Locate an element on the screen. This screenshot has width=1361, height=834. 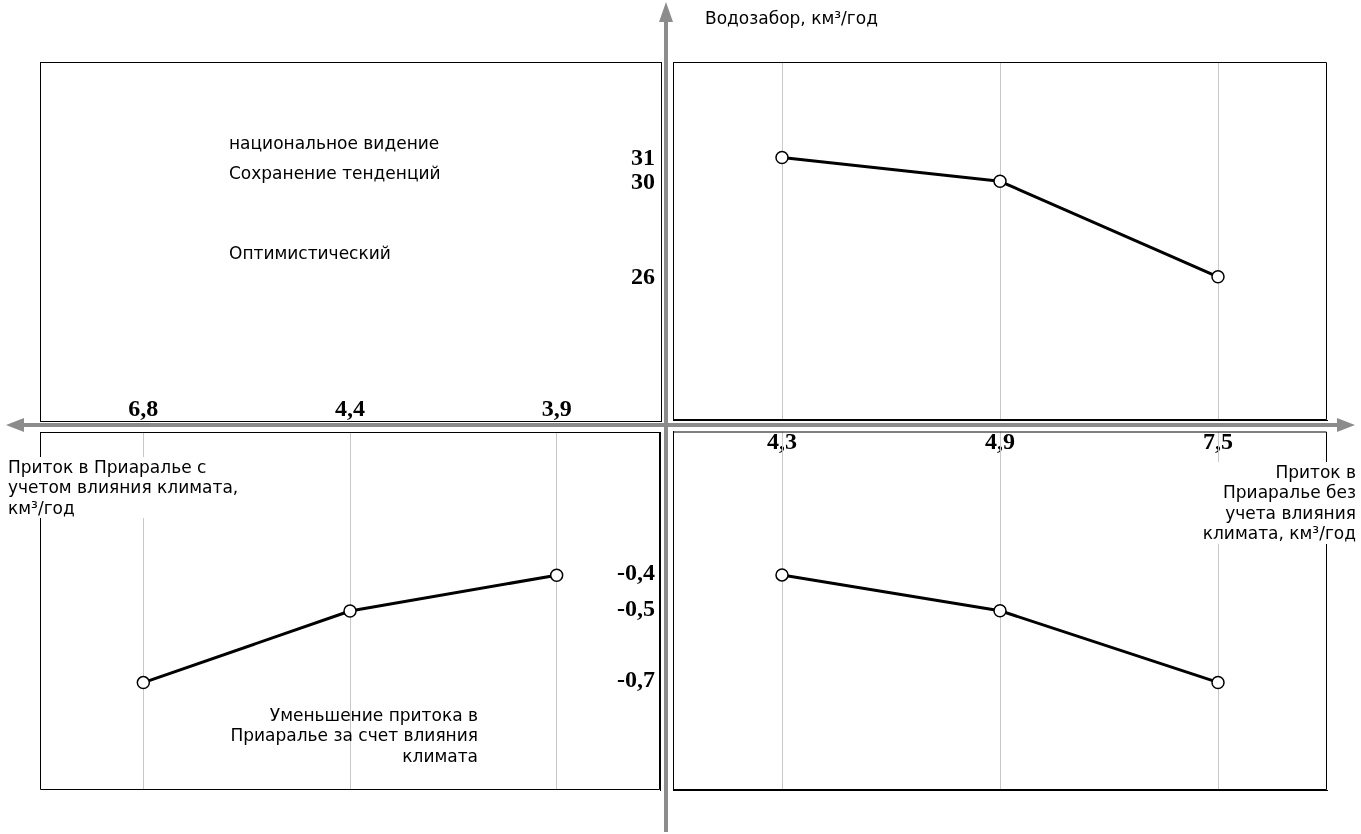
x-tick-label: 4,4 is located at coordinates (350, 407).